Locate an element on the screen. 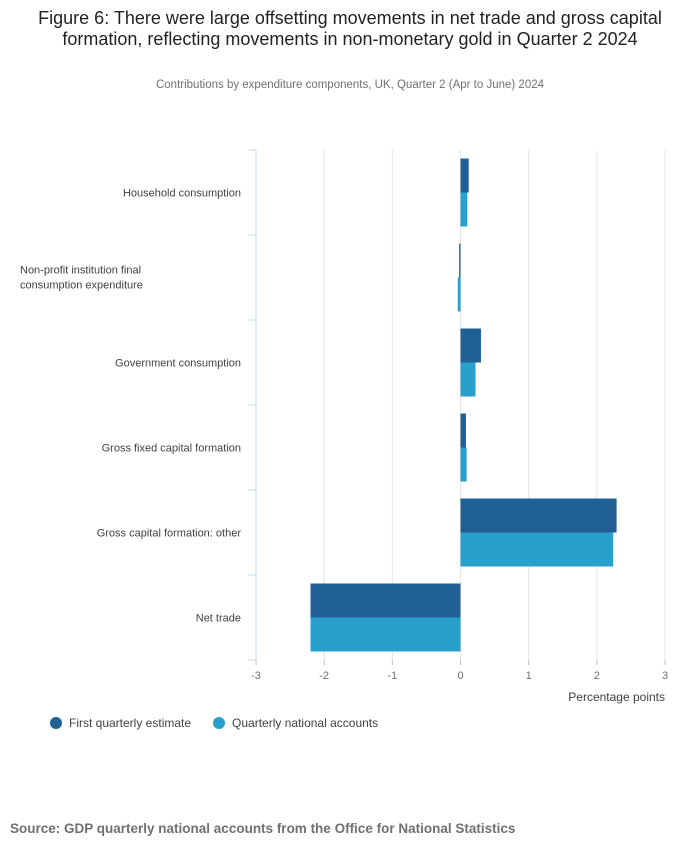 The image size is (700, 857). legend-label-quarterly-national-accounts: Quarterly national accounts is located at coordinates (305, 723).